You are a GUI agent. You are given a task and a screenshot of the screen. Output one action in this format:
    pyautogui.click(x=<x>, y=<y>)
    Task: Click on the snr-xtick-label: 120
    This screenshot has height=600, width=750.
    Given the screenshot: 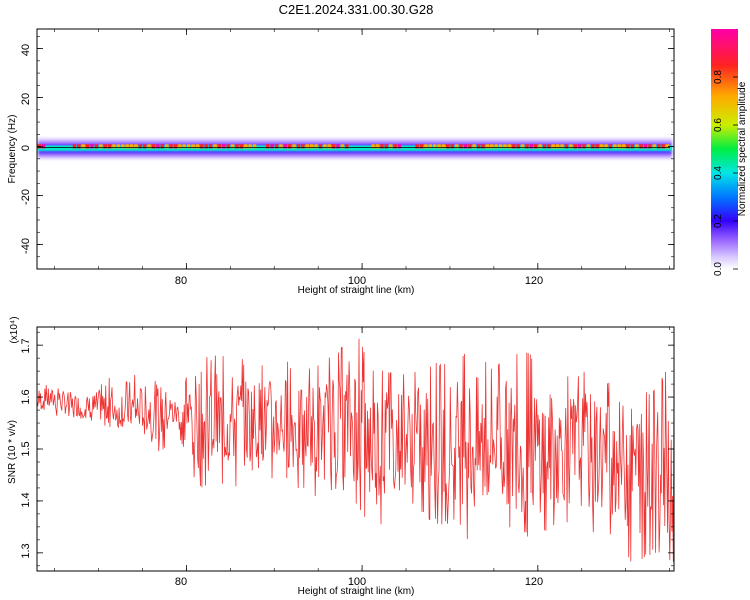 What is the action you would take?
    pyautogui.click(x=534, y=582)
    